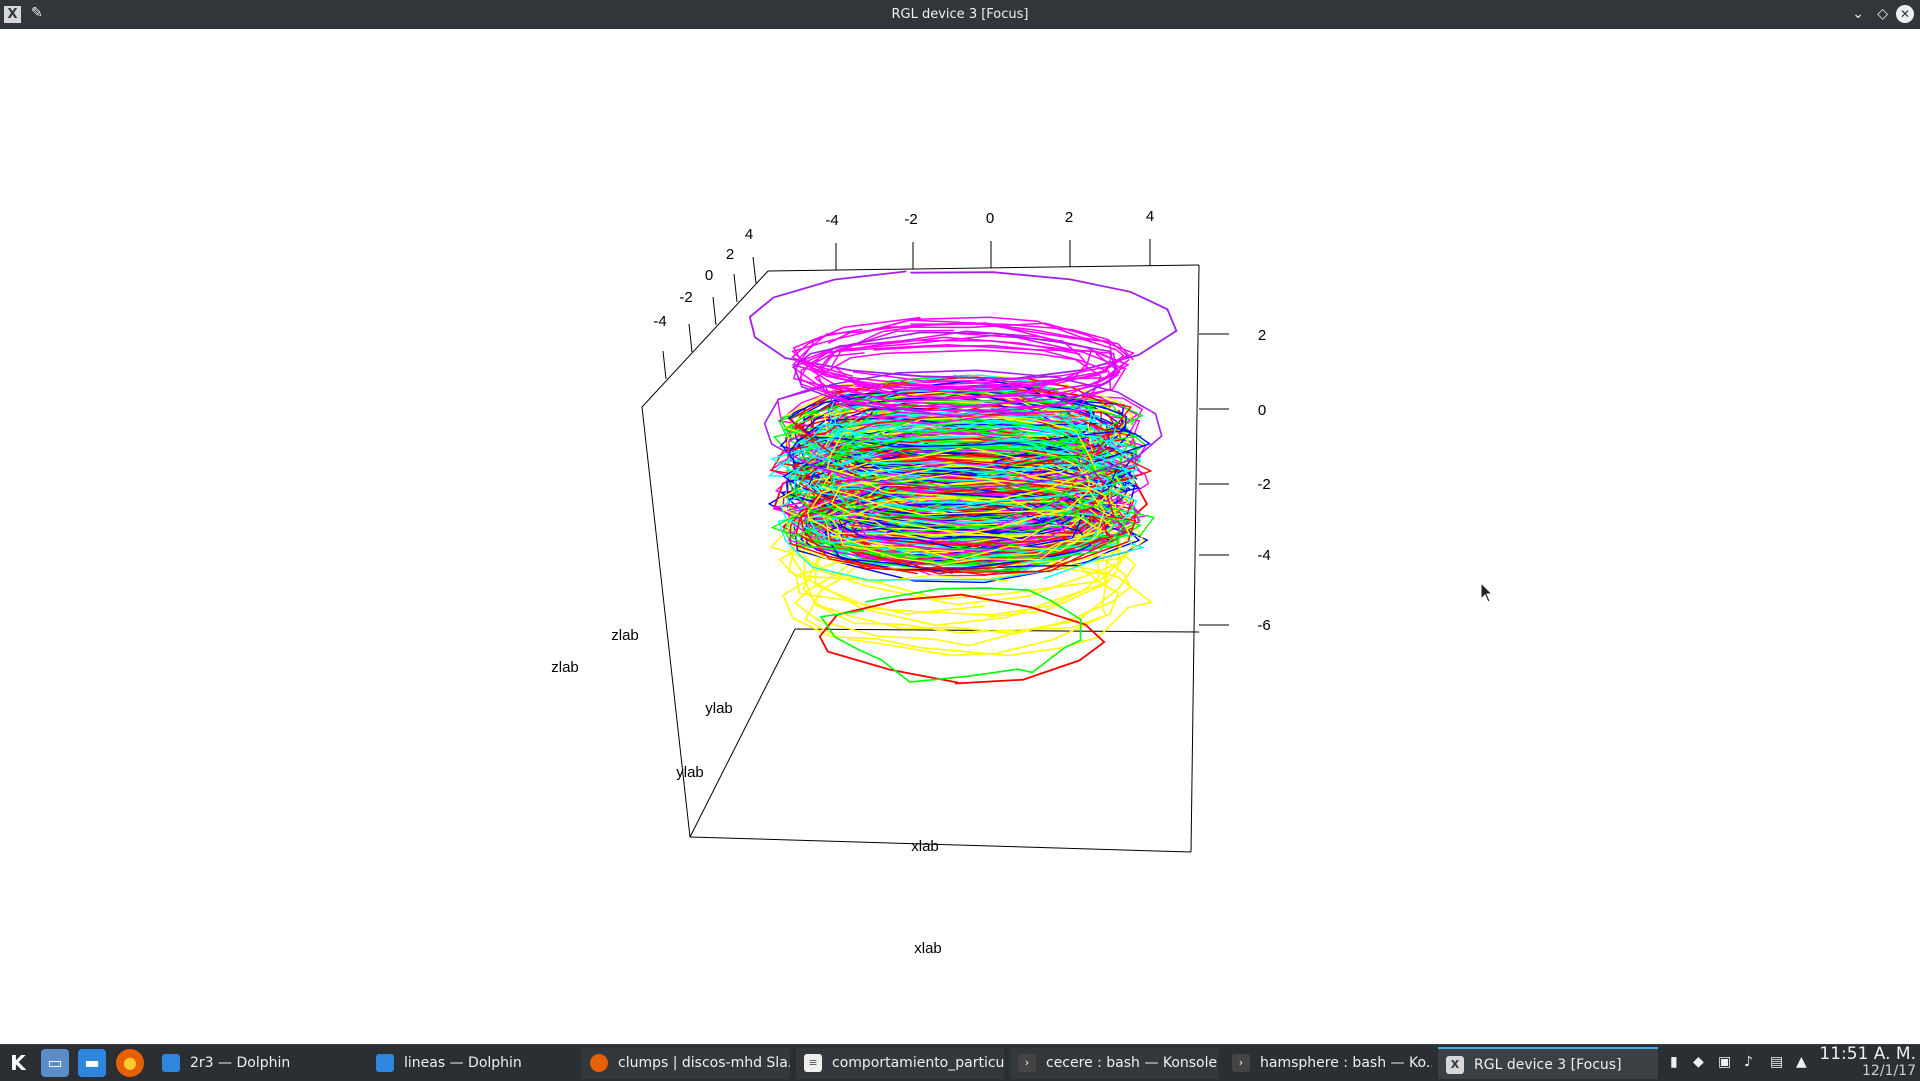 This screenshot has height=1081, width=1920. What do you see at coordinates (742, 733) in the screenshot?
I see `box-edge-bottom-left` at bounding box center [742, 733].